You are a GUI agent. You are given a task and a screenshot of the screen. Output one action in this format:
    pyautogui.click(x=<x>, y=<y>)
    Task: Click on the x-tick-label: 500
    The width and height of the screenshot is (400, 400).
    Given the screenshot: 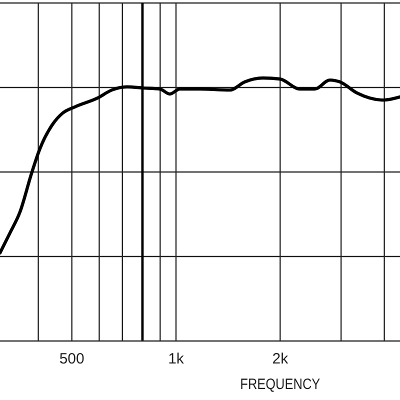 What is the action you would take?
    pyautogui.click(x=71, y=359)
    